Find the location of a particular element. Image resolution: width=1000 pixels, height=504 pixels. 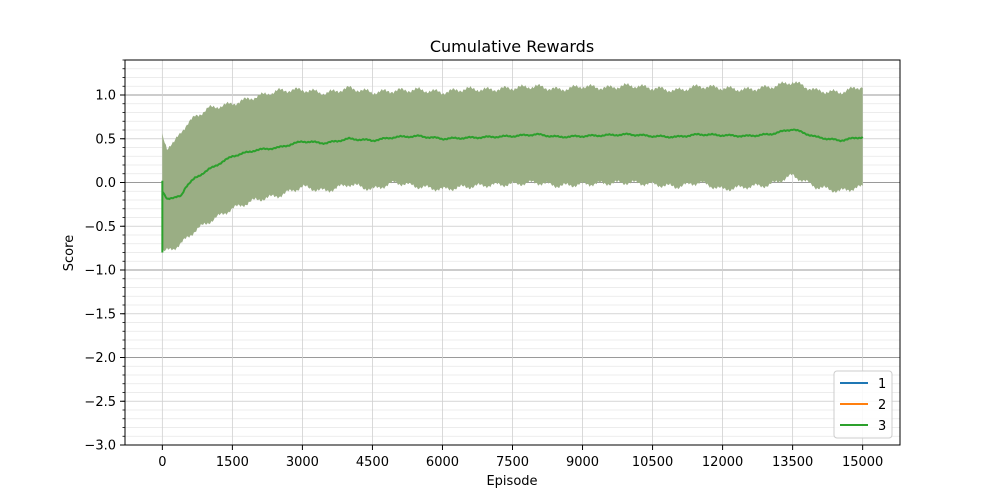

legend-label-3: 3 is located at coordinates (882, 426).